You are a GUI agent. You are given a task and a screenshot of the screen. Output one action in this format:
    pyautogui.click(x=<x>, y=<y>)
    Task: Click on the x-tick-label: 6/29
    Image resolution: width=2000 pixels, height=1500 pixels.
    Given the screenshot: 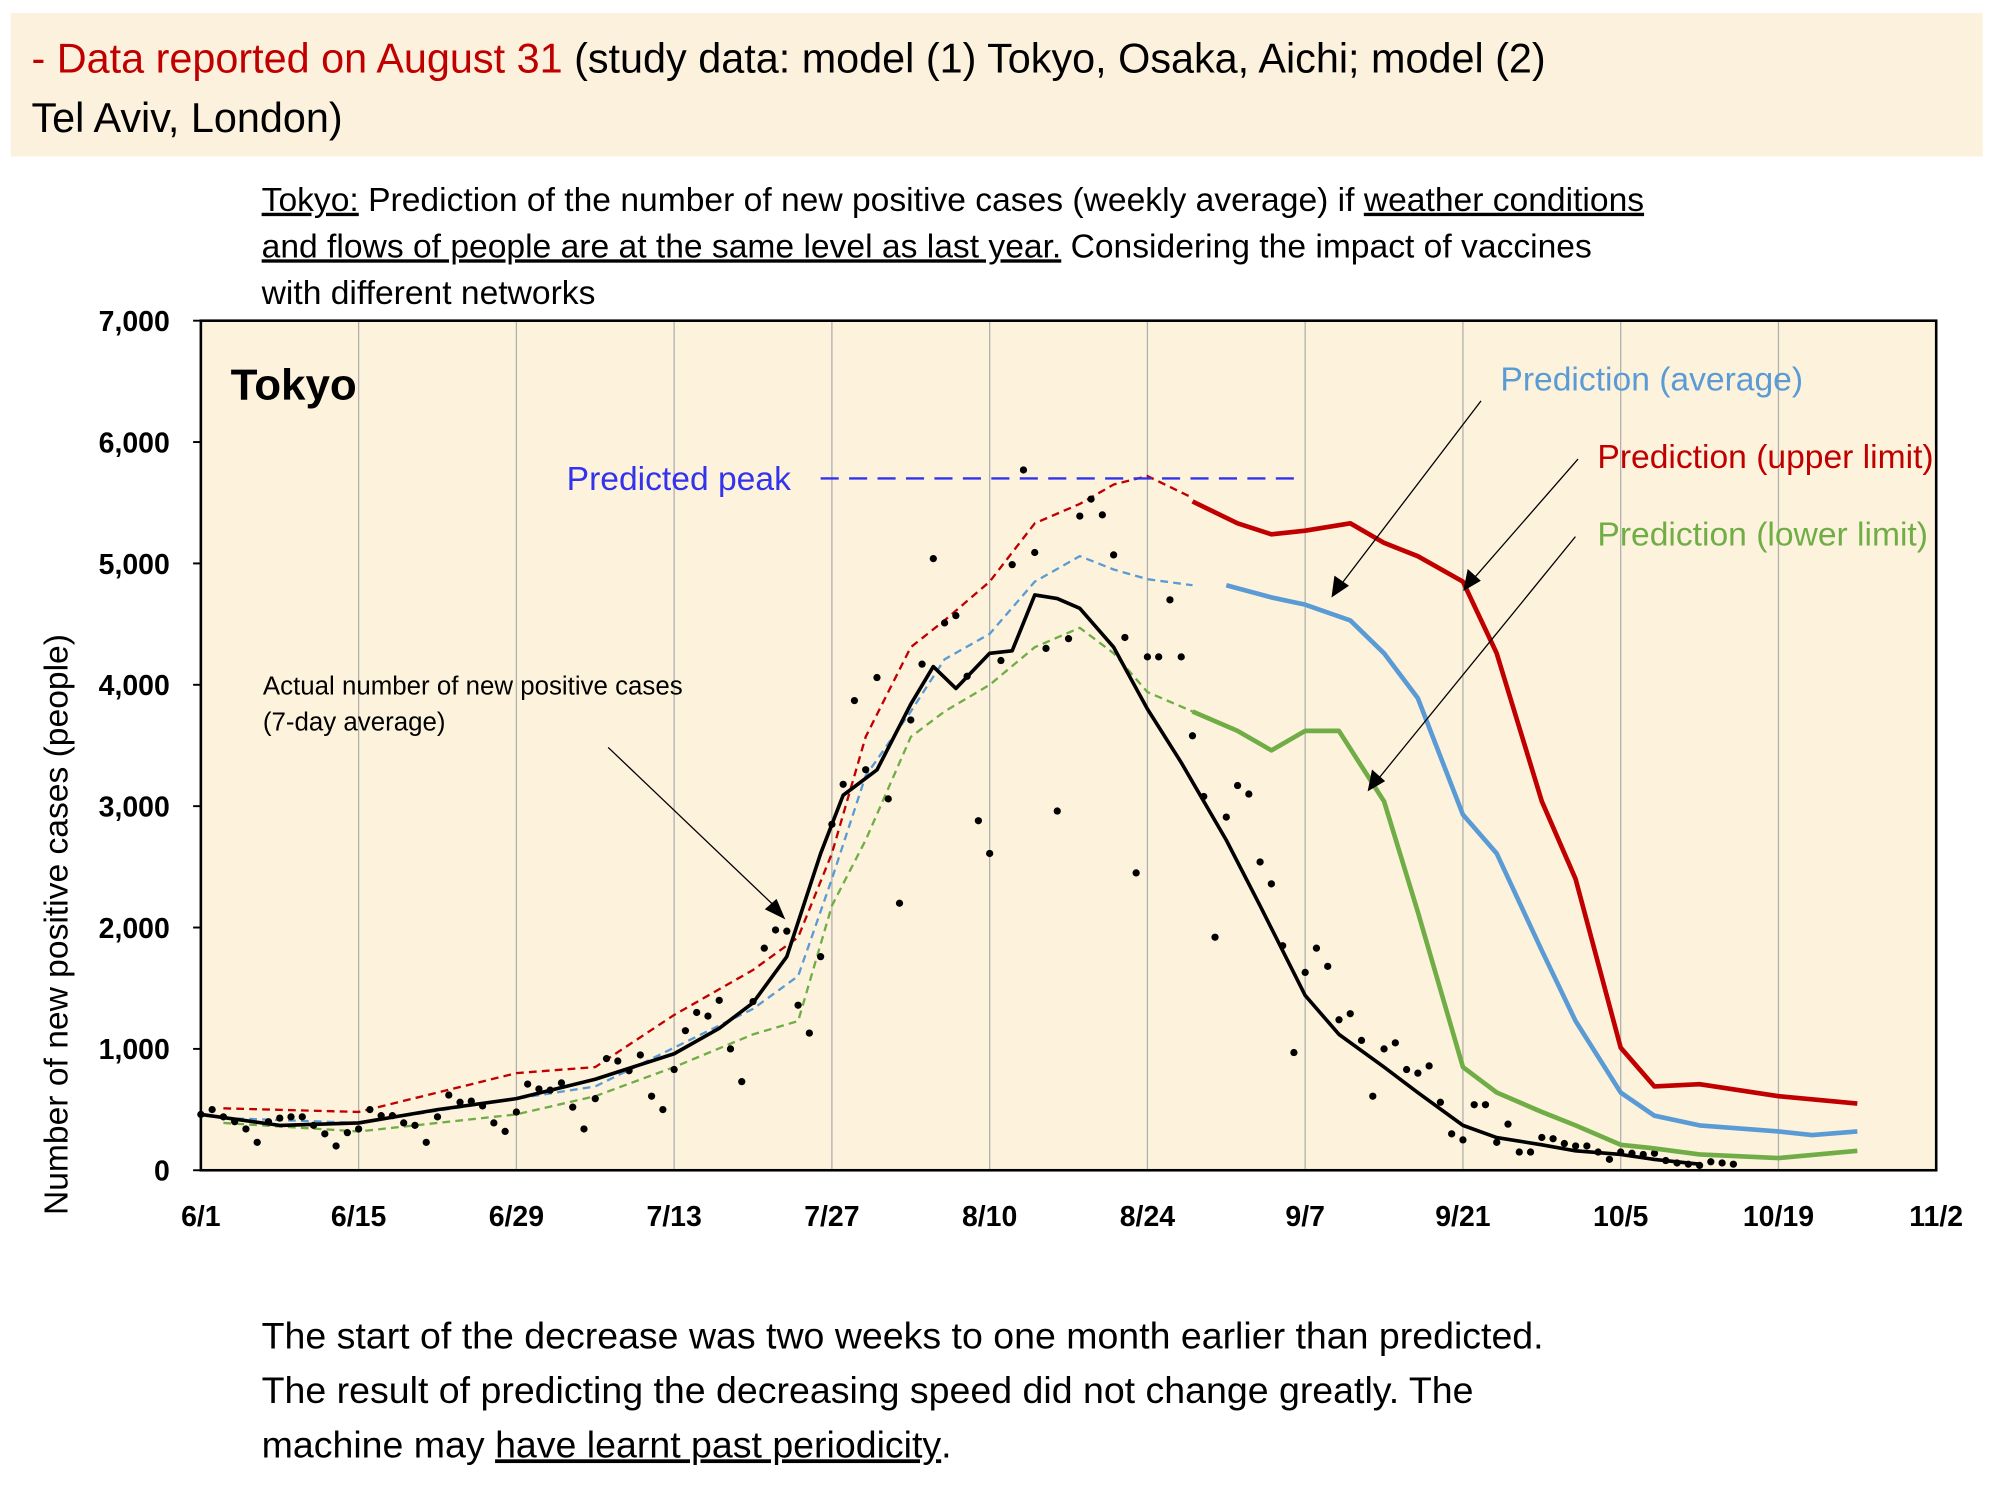 What is the action you would take?
    pyautogui.click(x=516, y=1217)
    